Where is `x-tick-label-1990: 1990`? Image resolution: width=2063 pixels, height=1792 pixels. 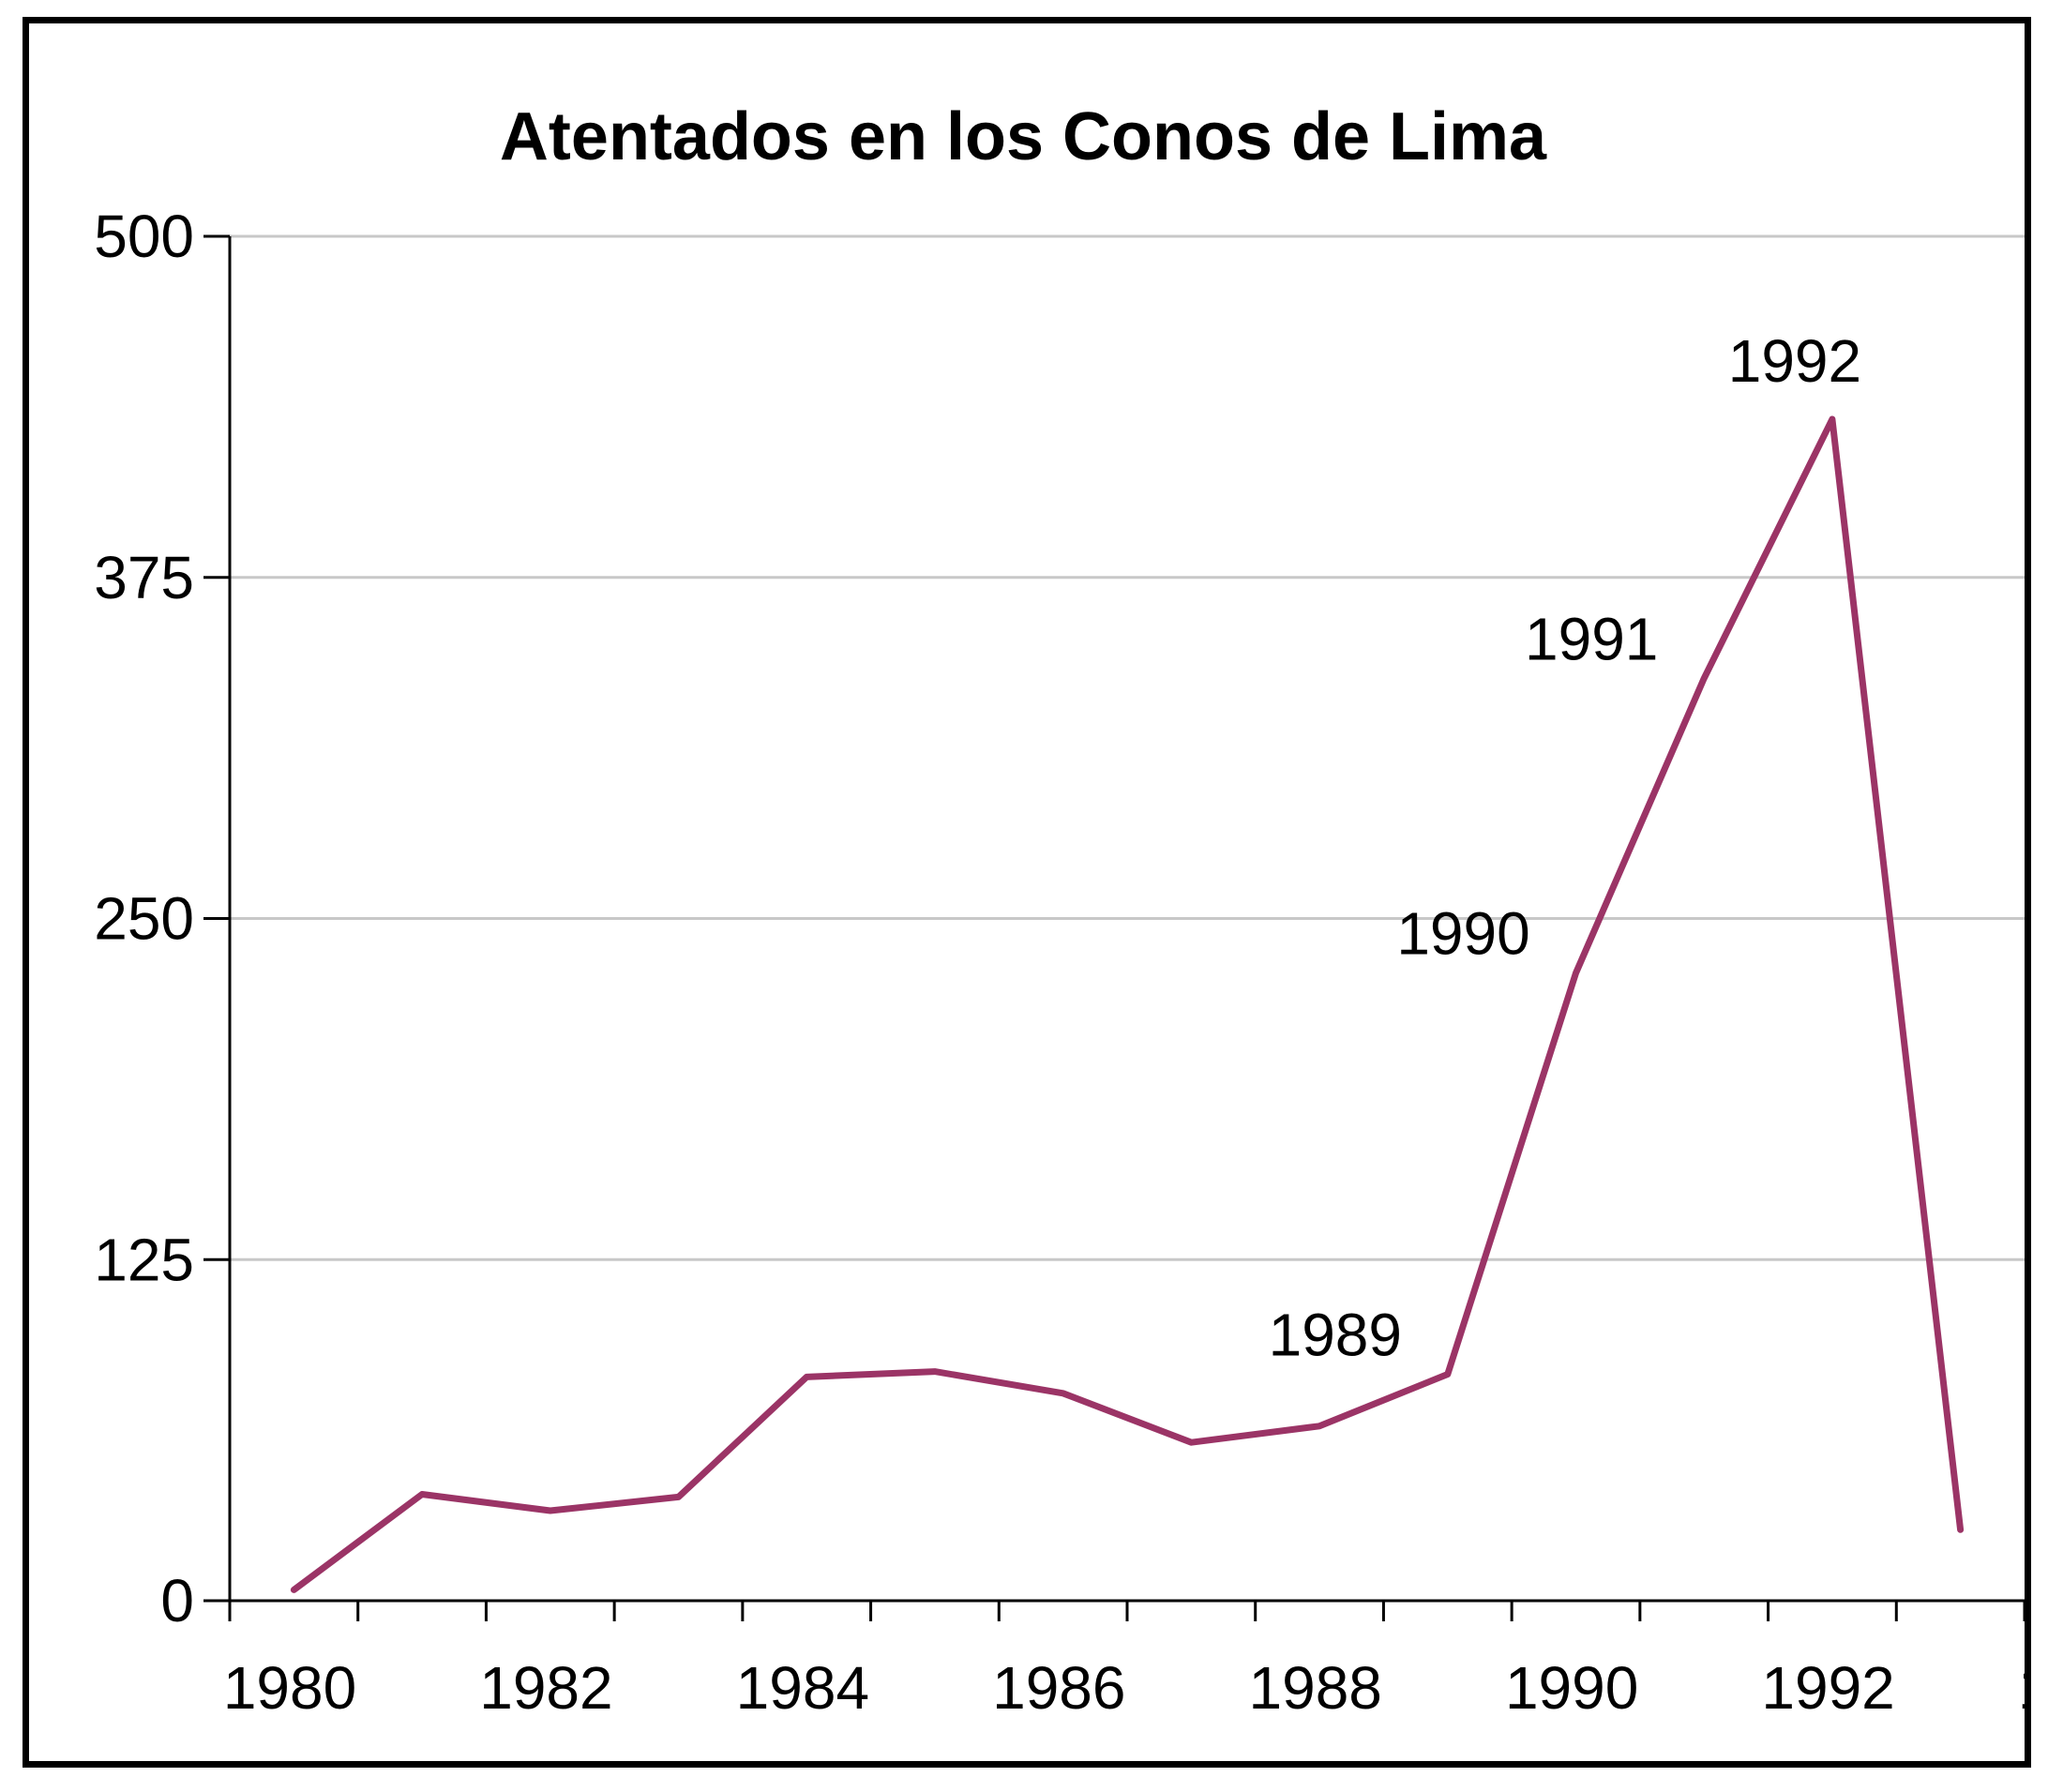 x-tick-label-1990: 1990 is located at coordinates (1572, 1688).